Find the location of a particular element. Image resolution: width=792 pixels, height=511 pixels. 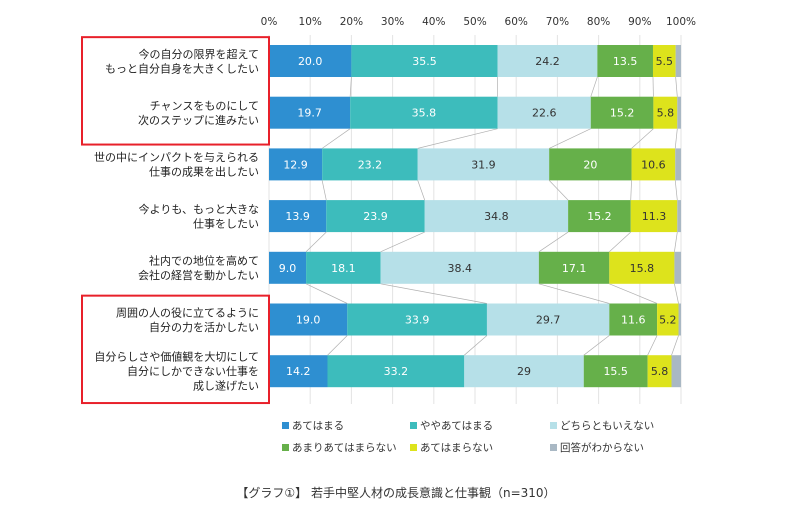

category-label: 仕事の成果を出したい is located at coordinates (204, 172).